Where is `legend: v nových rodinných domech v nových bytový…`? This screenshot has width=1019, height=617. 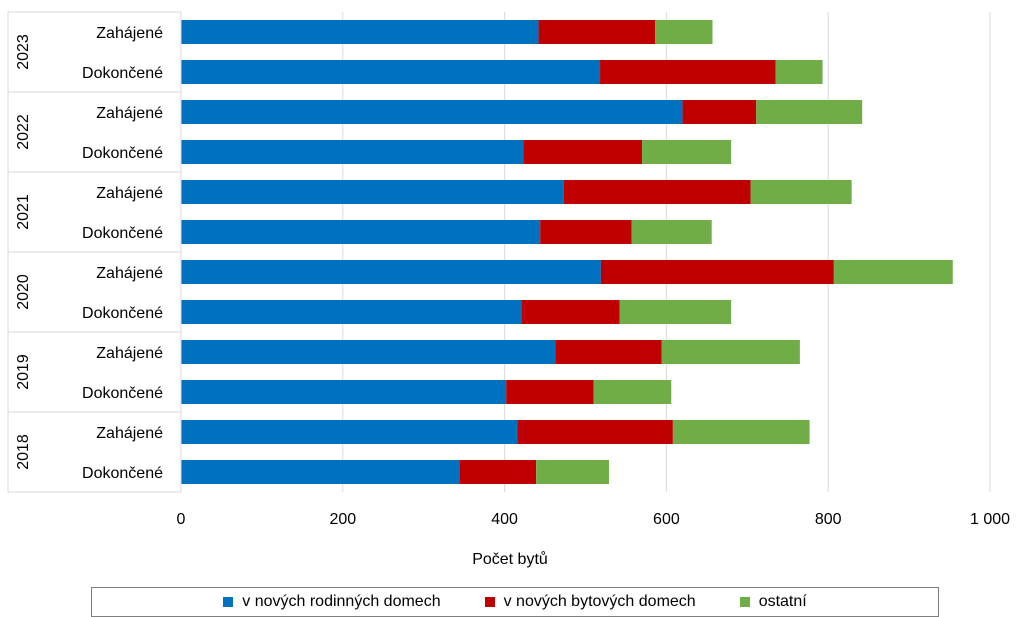 legend: v nových rodinných domech v nových bytový… is located at coordinates (515, 602).